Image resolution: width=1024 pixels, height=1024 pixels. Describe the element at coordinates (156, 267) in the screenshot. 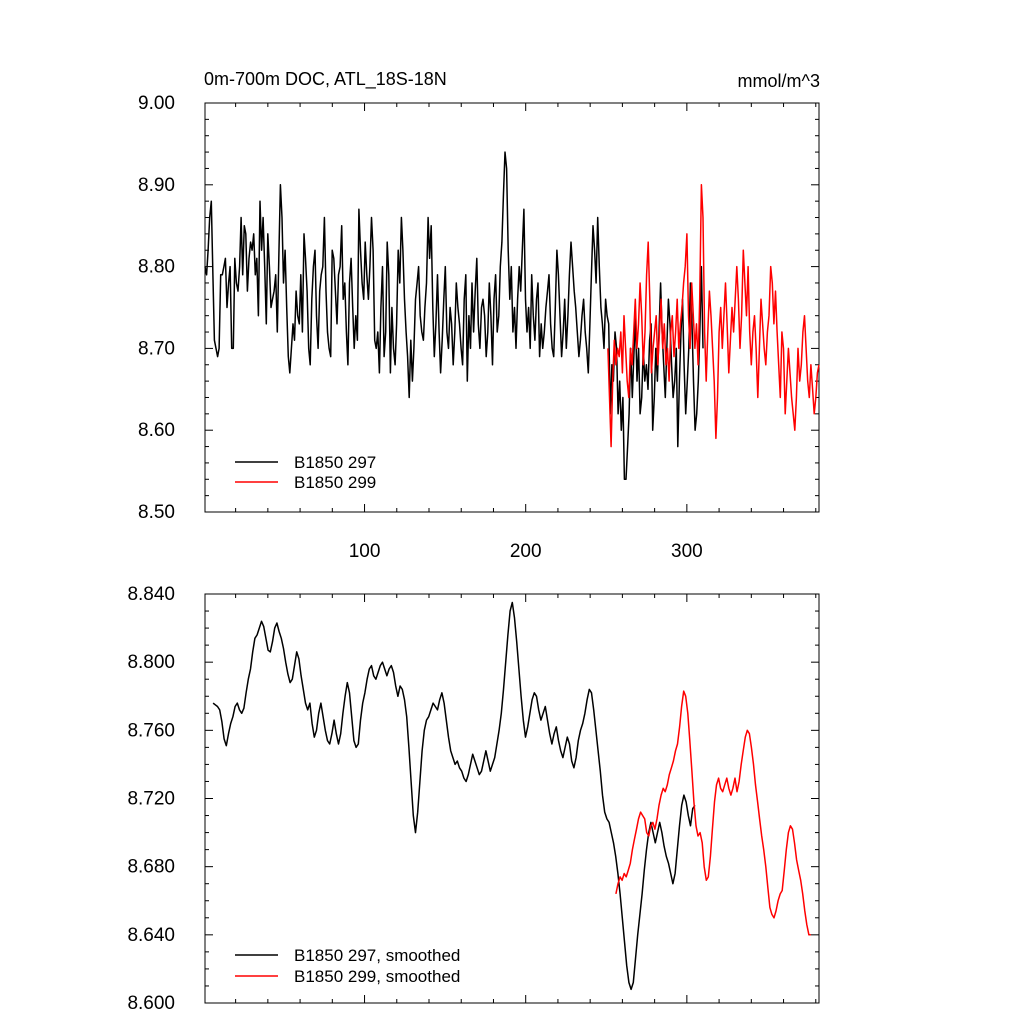

I see `y-tick-label: 8.80` at that location.